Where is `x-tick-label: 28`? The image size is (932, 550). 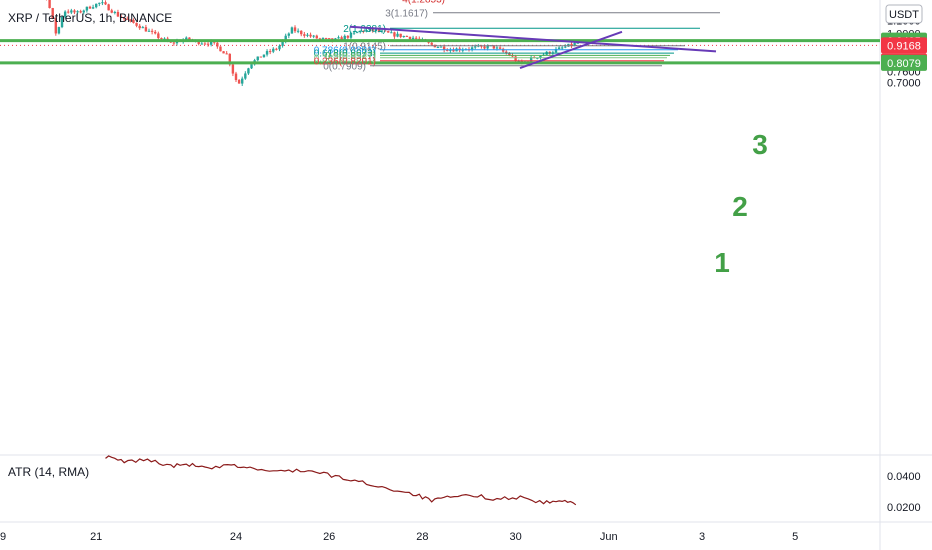
x-tick-label: 28 is located at coordinates (422, 537).